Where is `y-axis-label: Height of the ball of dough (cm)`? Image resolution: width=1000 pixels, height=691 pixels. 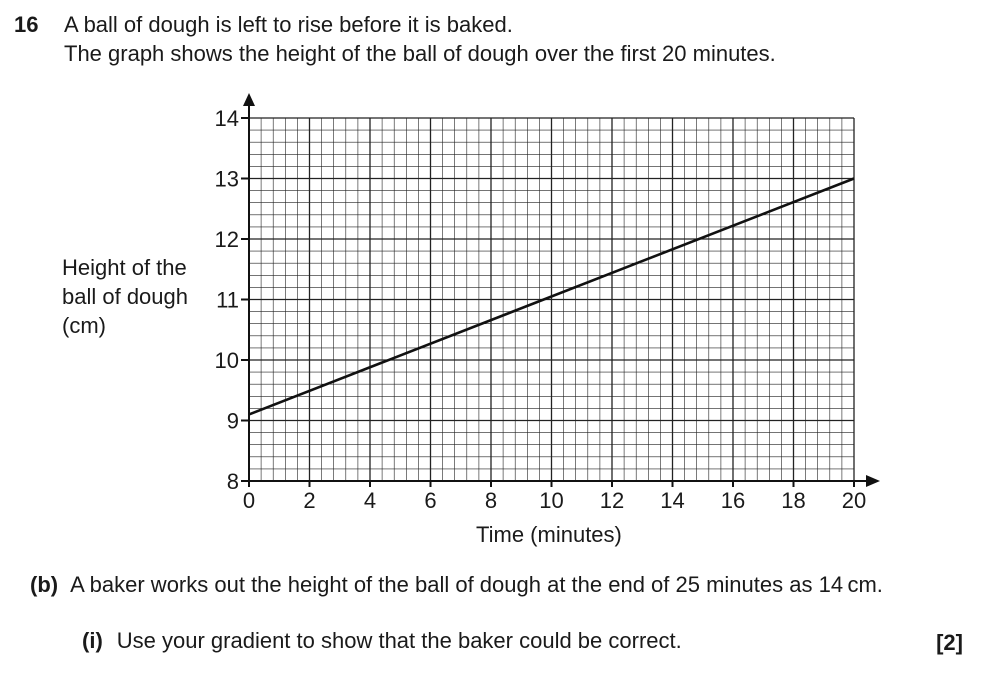 y-axis-label: Height of the ball of dough (cm) is located at coordinates (137, 296).